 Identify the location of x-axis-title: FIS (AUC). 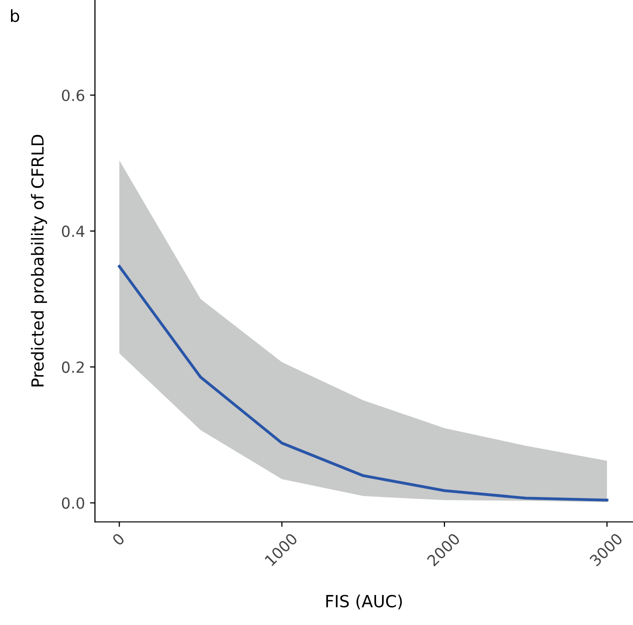
(364, 602).